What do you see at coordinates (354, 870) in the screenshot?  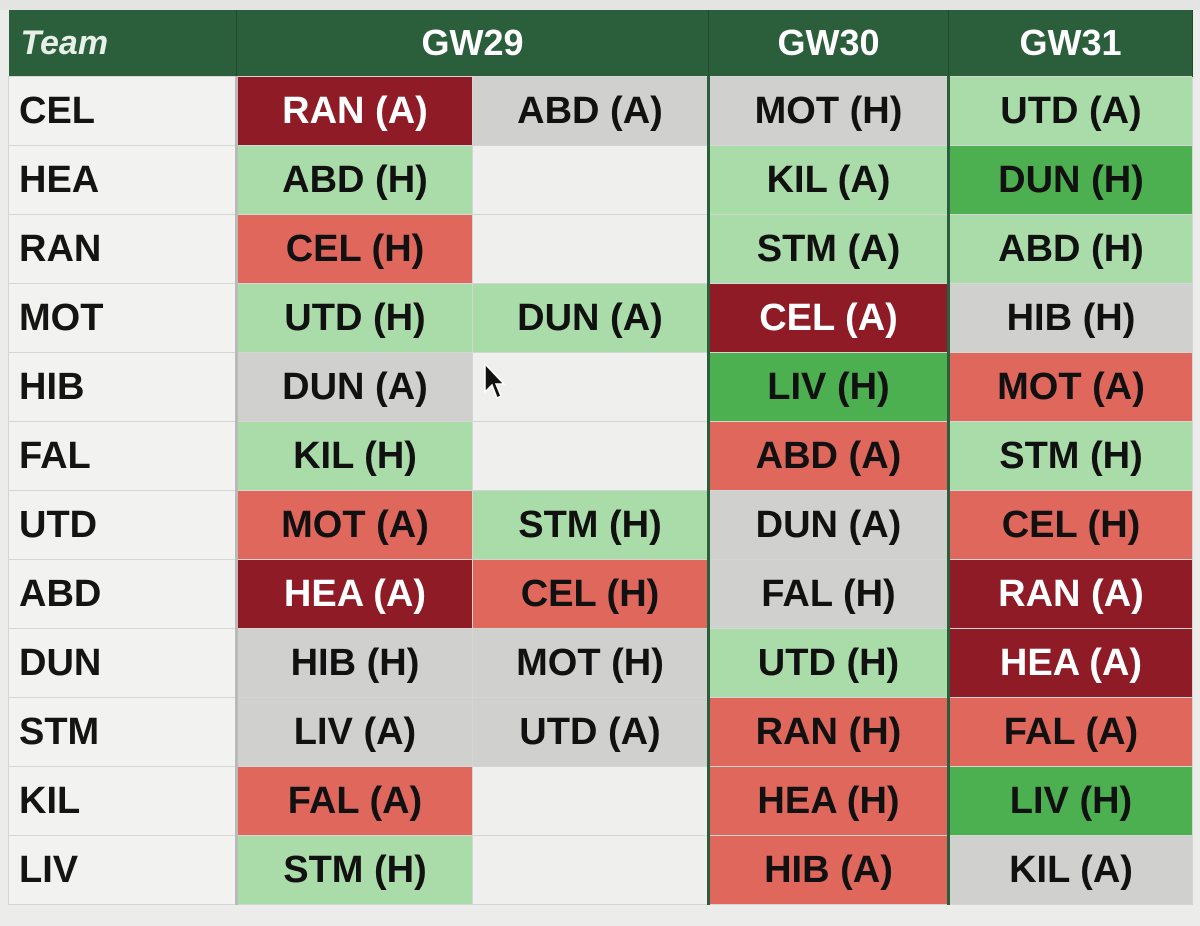 I see `fixture-cell-gw29-first: STM (H)` at bounding box center [354, 870].